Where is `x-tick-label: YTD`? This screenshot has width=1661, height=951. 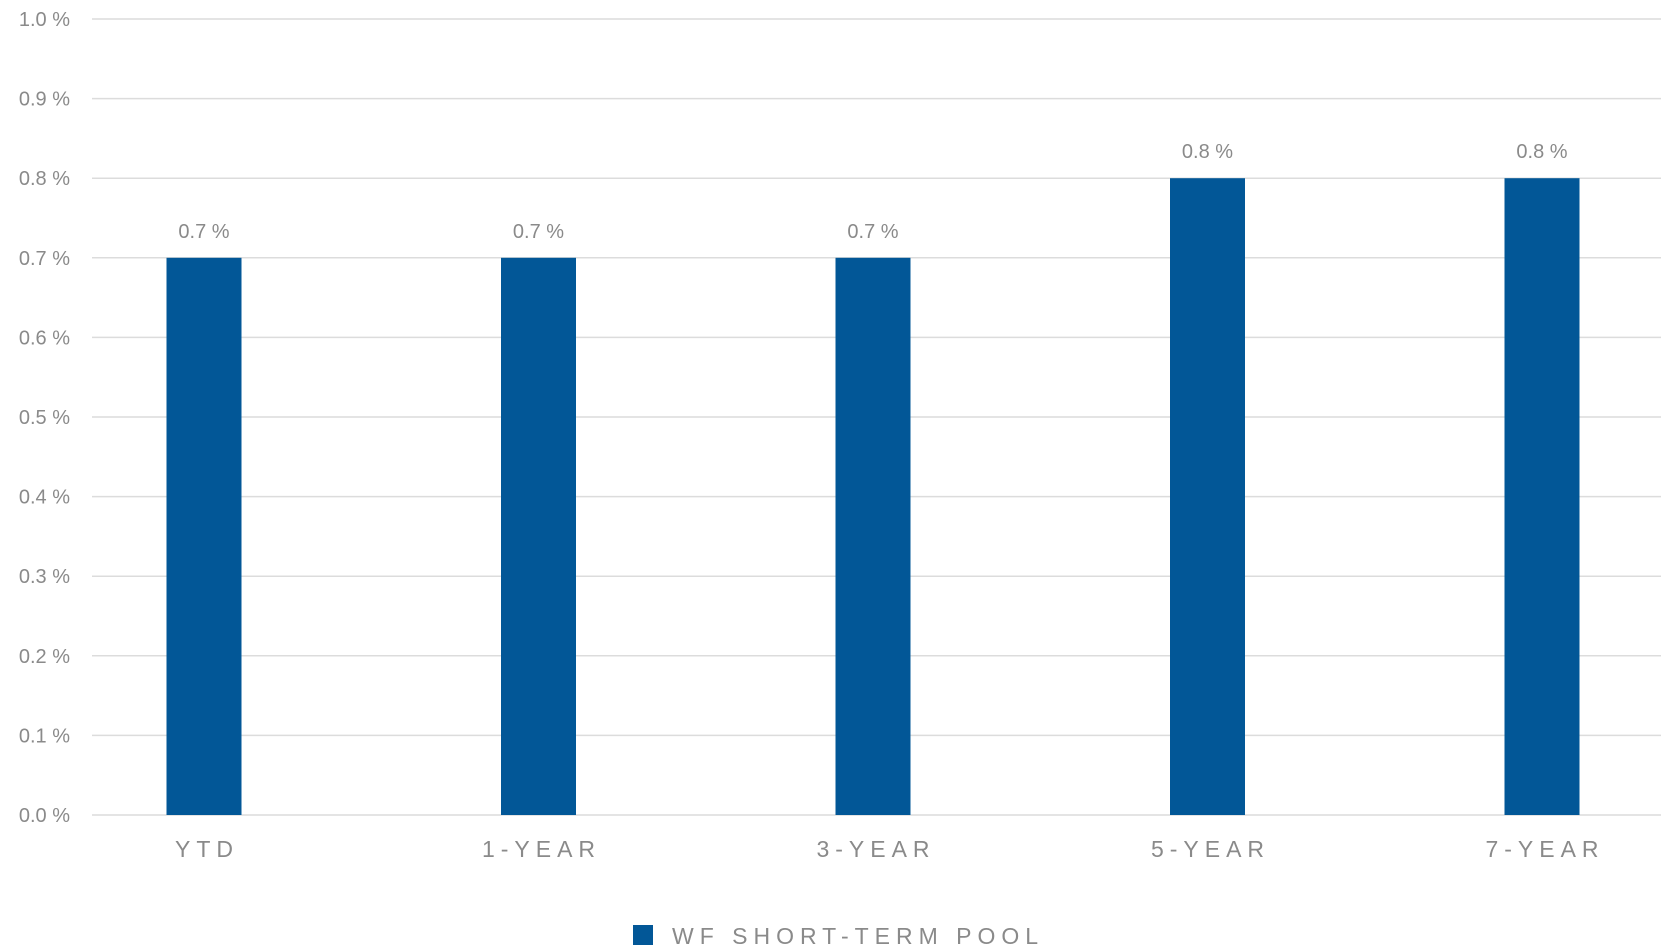 x-tick-label: YTD is located at coordinates (207, 849).